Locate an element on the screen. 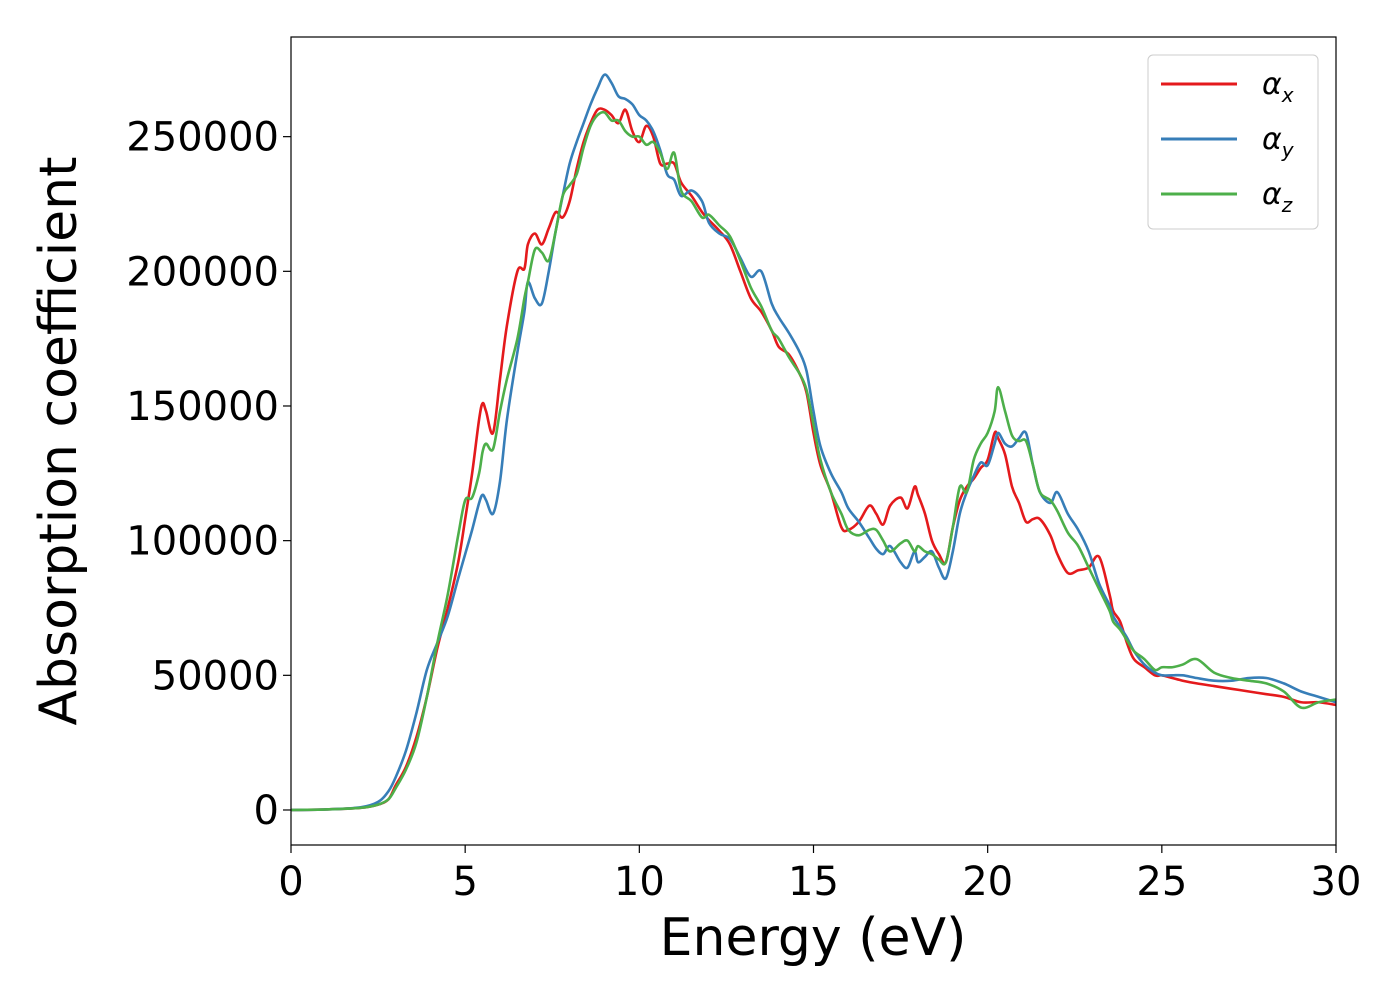 This screenshot has height=1004, width=1400. x-tick-label: 20 is located at coordinates (987, 882).